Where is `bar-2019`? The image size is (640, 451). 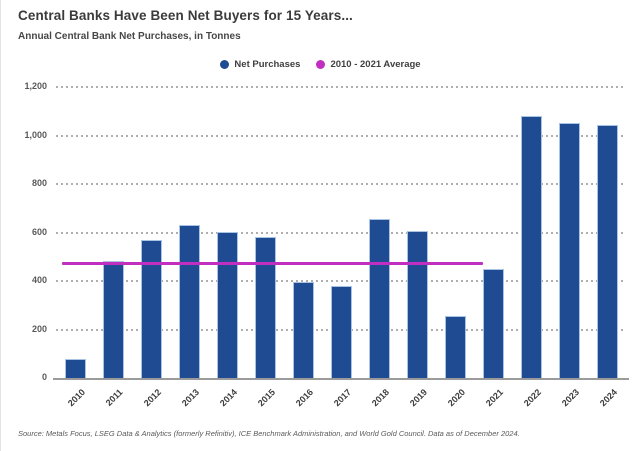 bar-2019 is located at coordinates (417, 304).